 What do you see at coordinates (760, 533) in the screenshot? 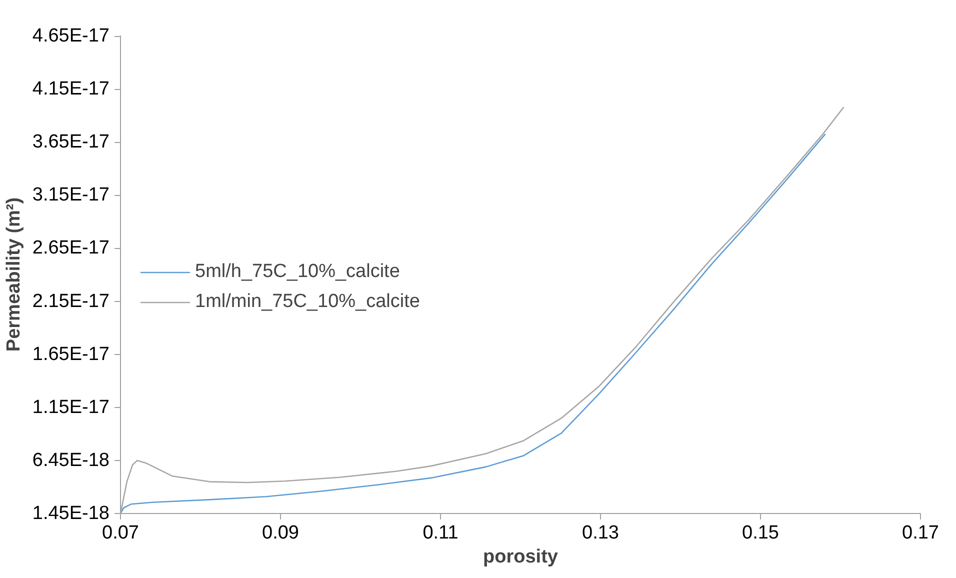
I see `x-tick-label: 0.15` at bounding box center [760, 533].